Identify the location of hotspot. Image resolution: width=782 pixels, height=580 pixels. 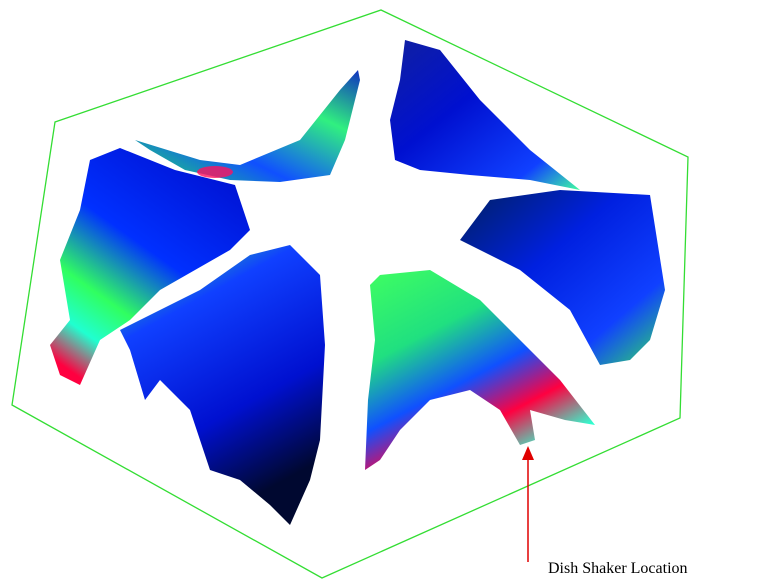
(215, 172).